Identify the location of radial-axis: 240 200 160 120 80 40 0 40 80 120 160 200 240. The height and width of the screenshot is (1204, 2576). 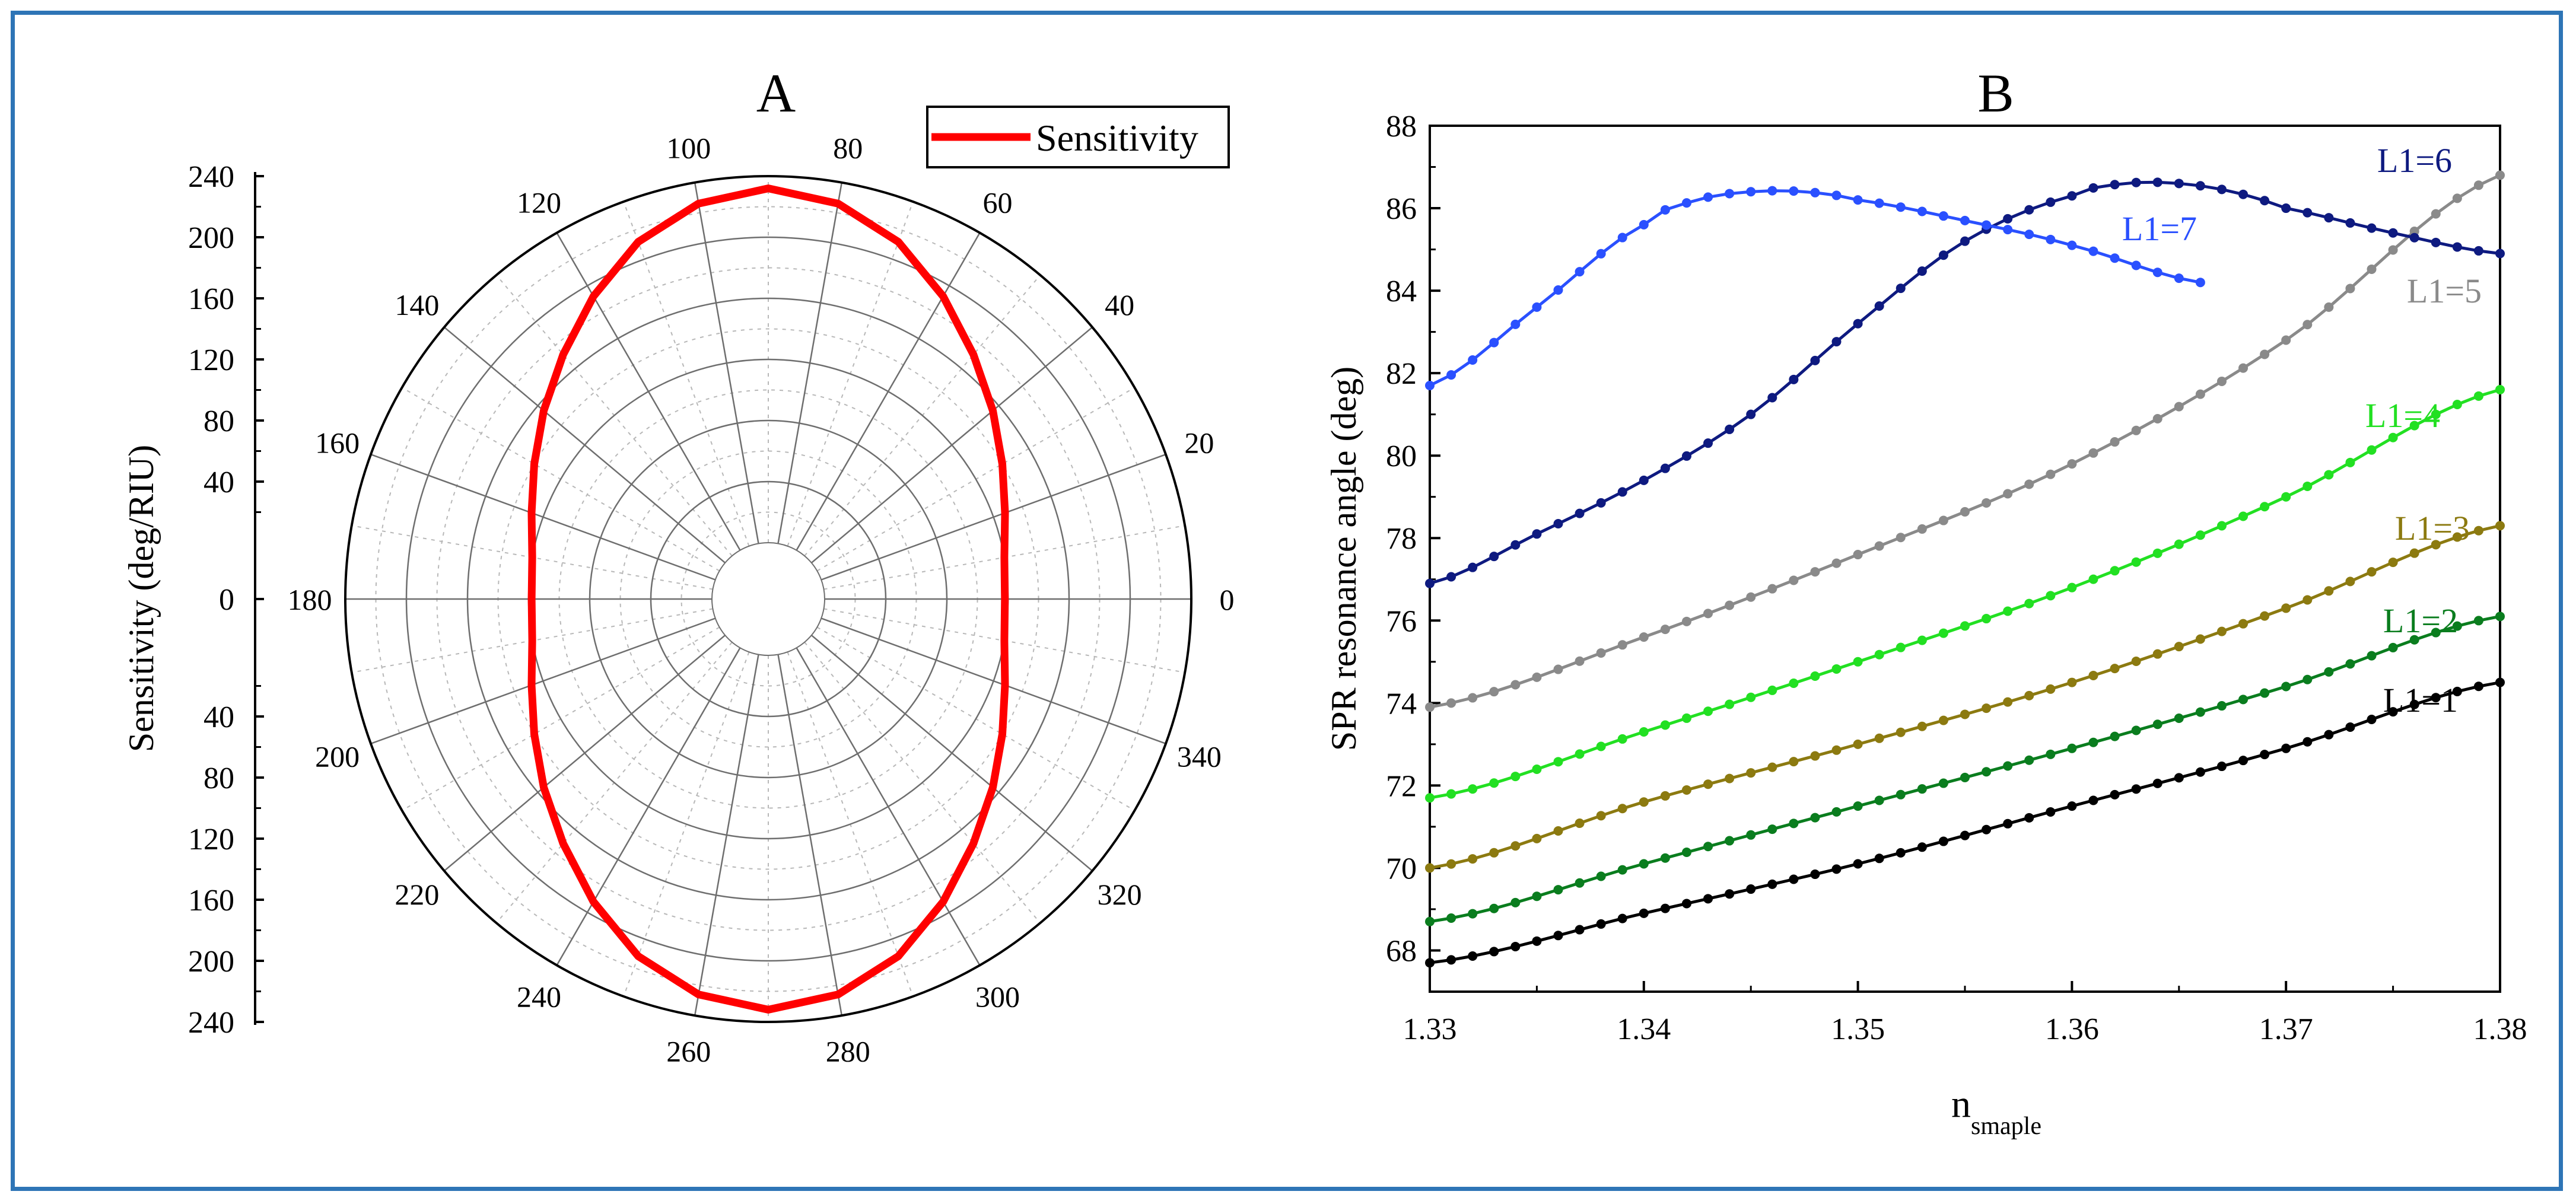
(226, 600).